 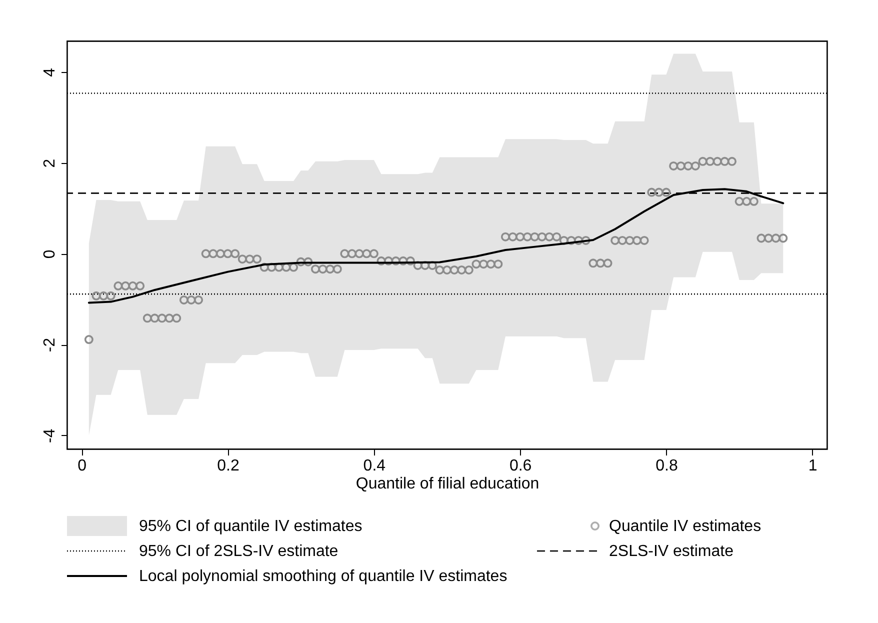 What do you see at coordinates (50, 72) in the screenshot?
I see `y-tick-label: 4` at bounding box center [50, 72].